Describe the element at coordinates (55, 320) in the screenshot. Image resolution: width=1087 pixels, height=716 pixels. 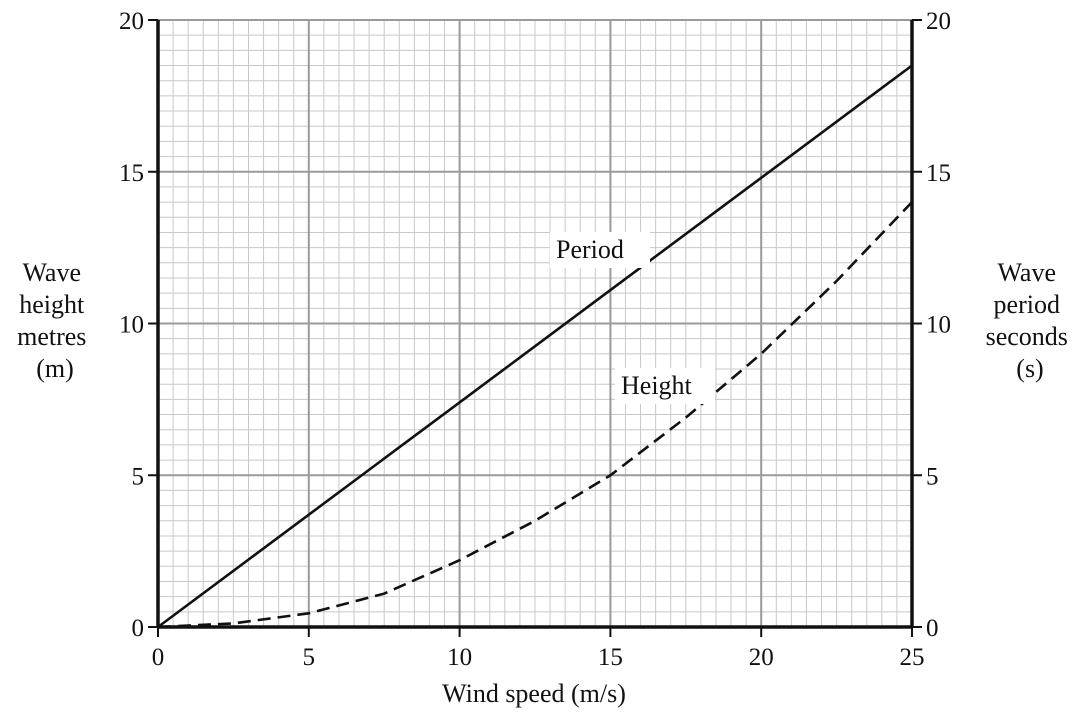
I see `left-axis-title: Wave height metres (m)` at that location.